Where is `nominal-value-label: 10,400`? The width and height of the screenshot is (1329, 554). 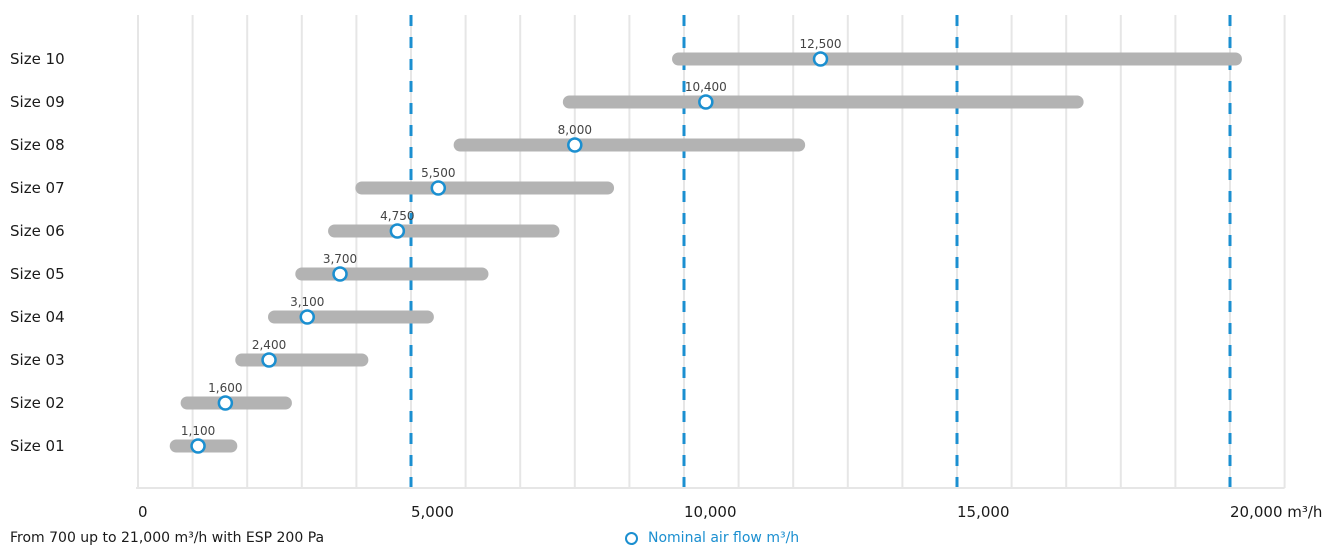
nominal-value-label: 10,400 is located at coordinates (706, 87).